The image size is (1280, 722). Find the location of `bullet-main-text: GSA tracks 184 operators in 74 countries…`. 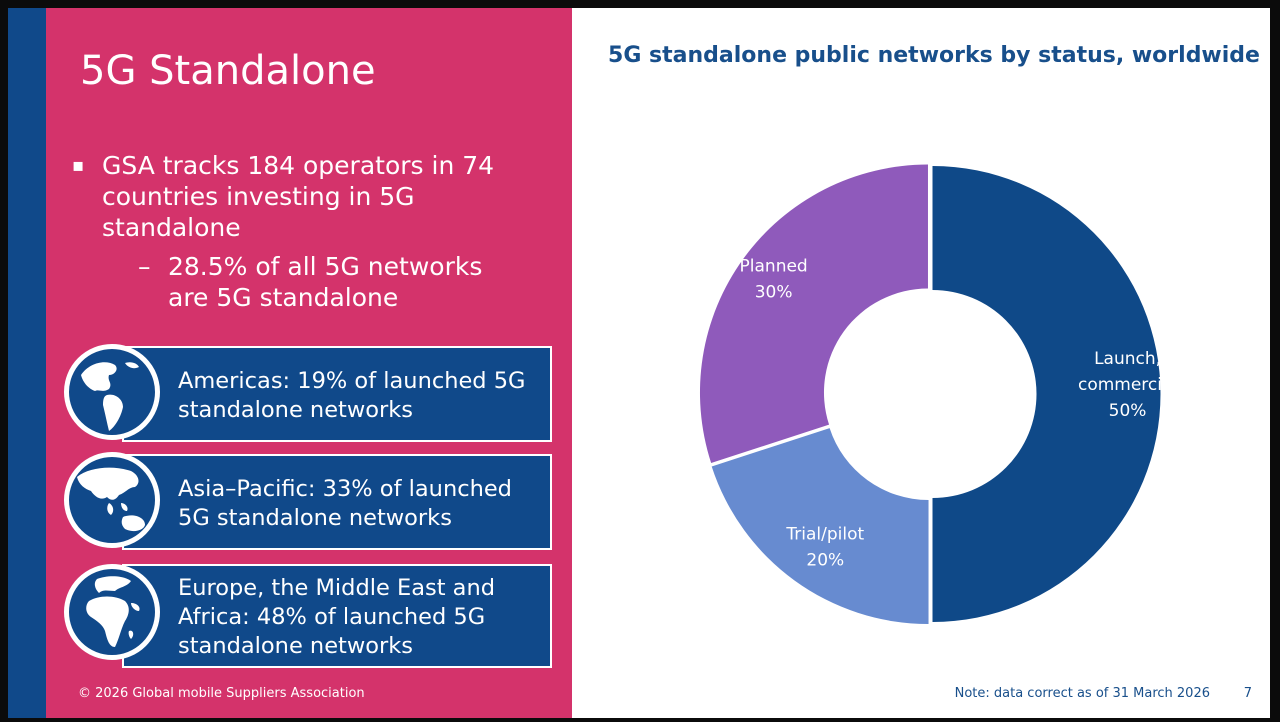

bullet-main-text: GSA tracks 184 operators in 74 countries… is located at coordinates (298, 196).